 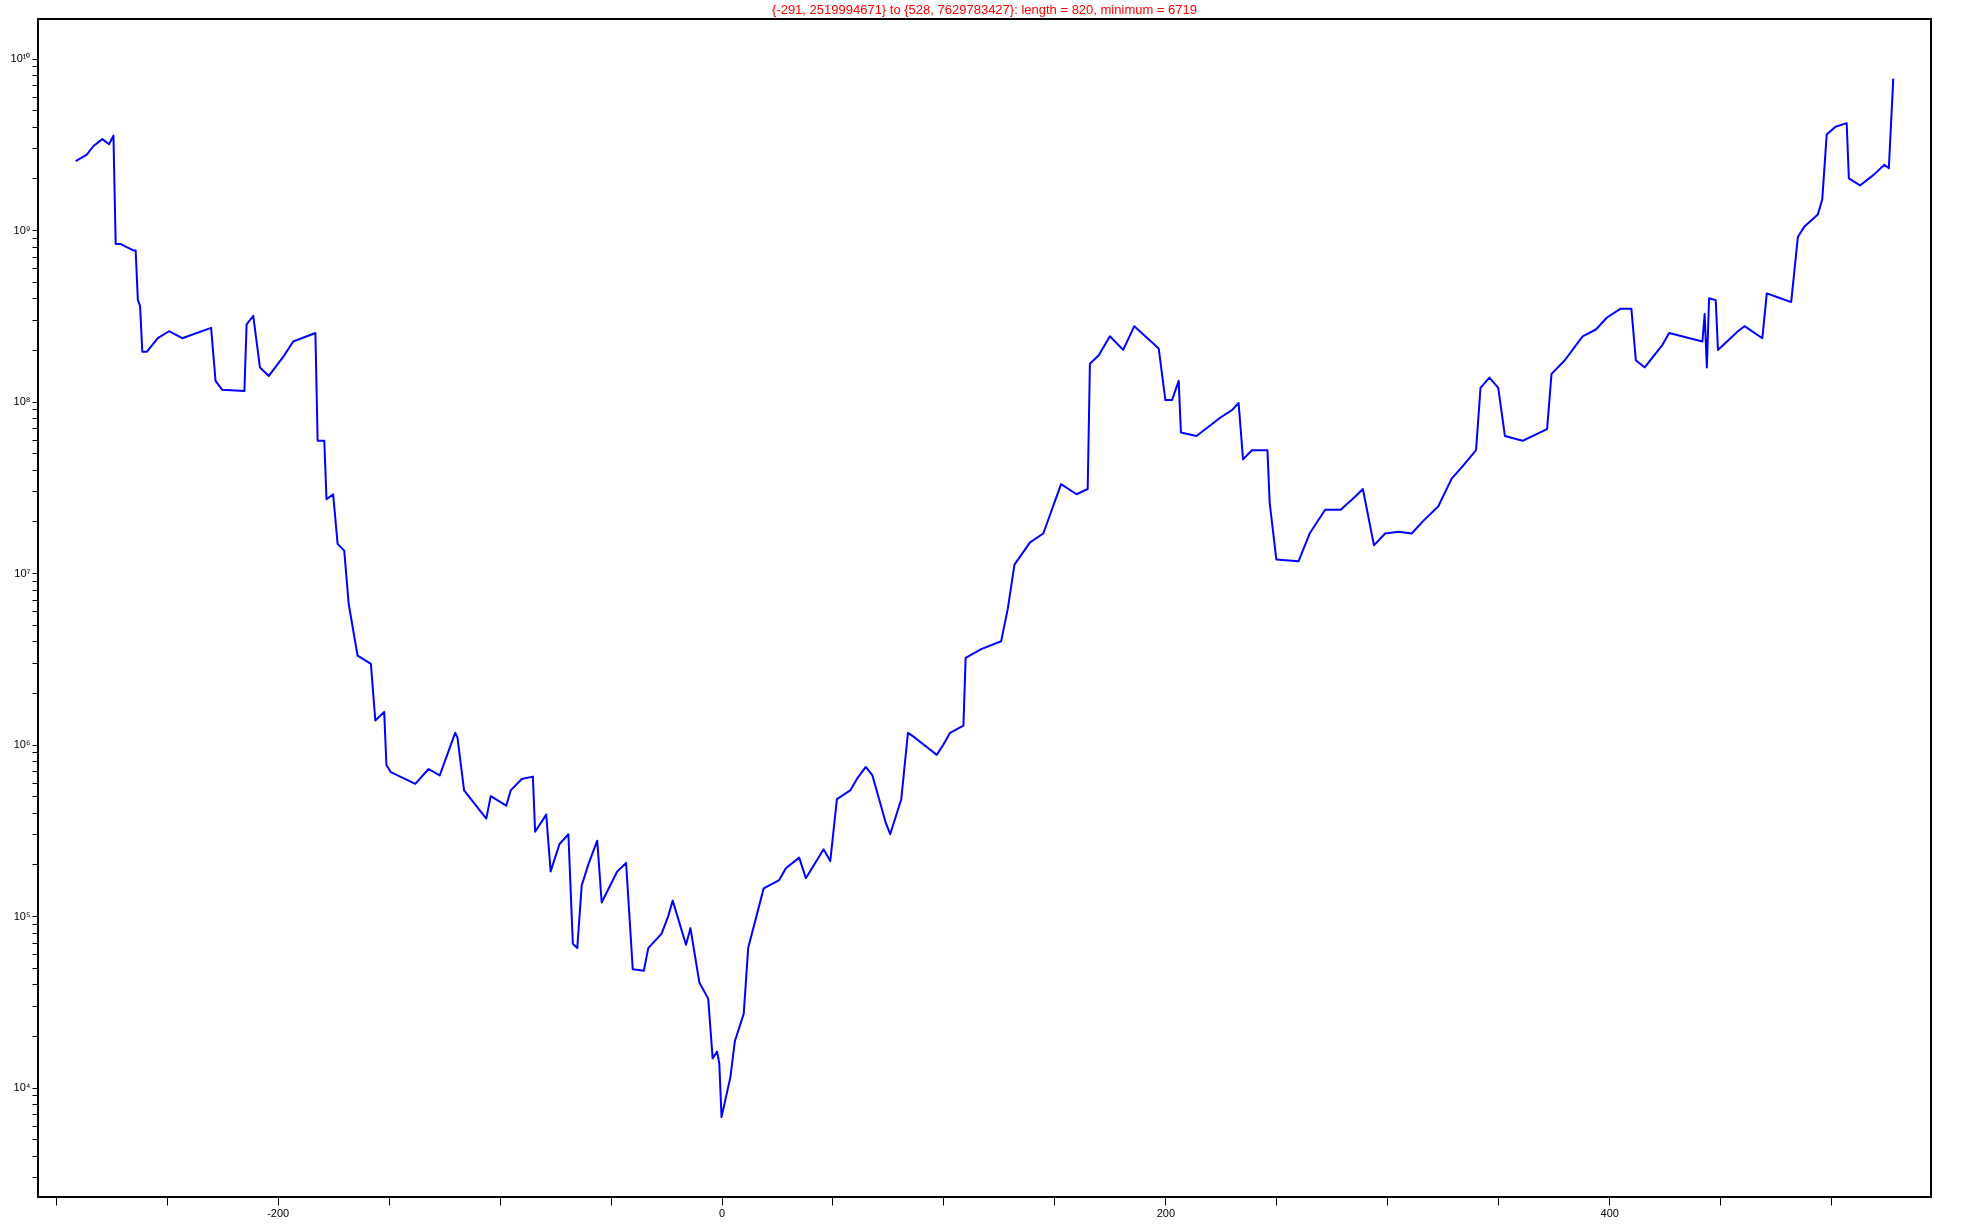 What do you see at coordinates (722, 1212) in the screenshot?
I see `x-tick-label: 0` at bounding box center [722, 1212].